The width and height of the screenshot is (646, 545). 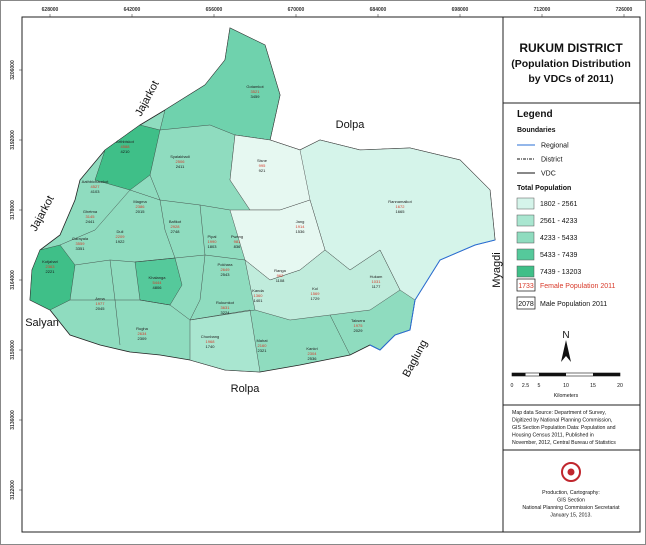 What do you see at coordinates (571, 472) in the screenshot?
I see `logo` at bounding box center [571, 472].